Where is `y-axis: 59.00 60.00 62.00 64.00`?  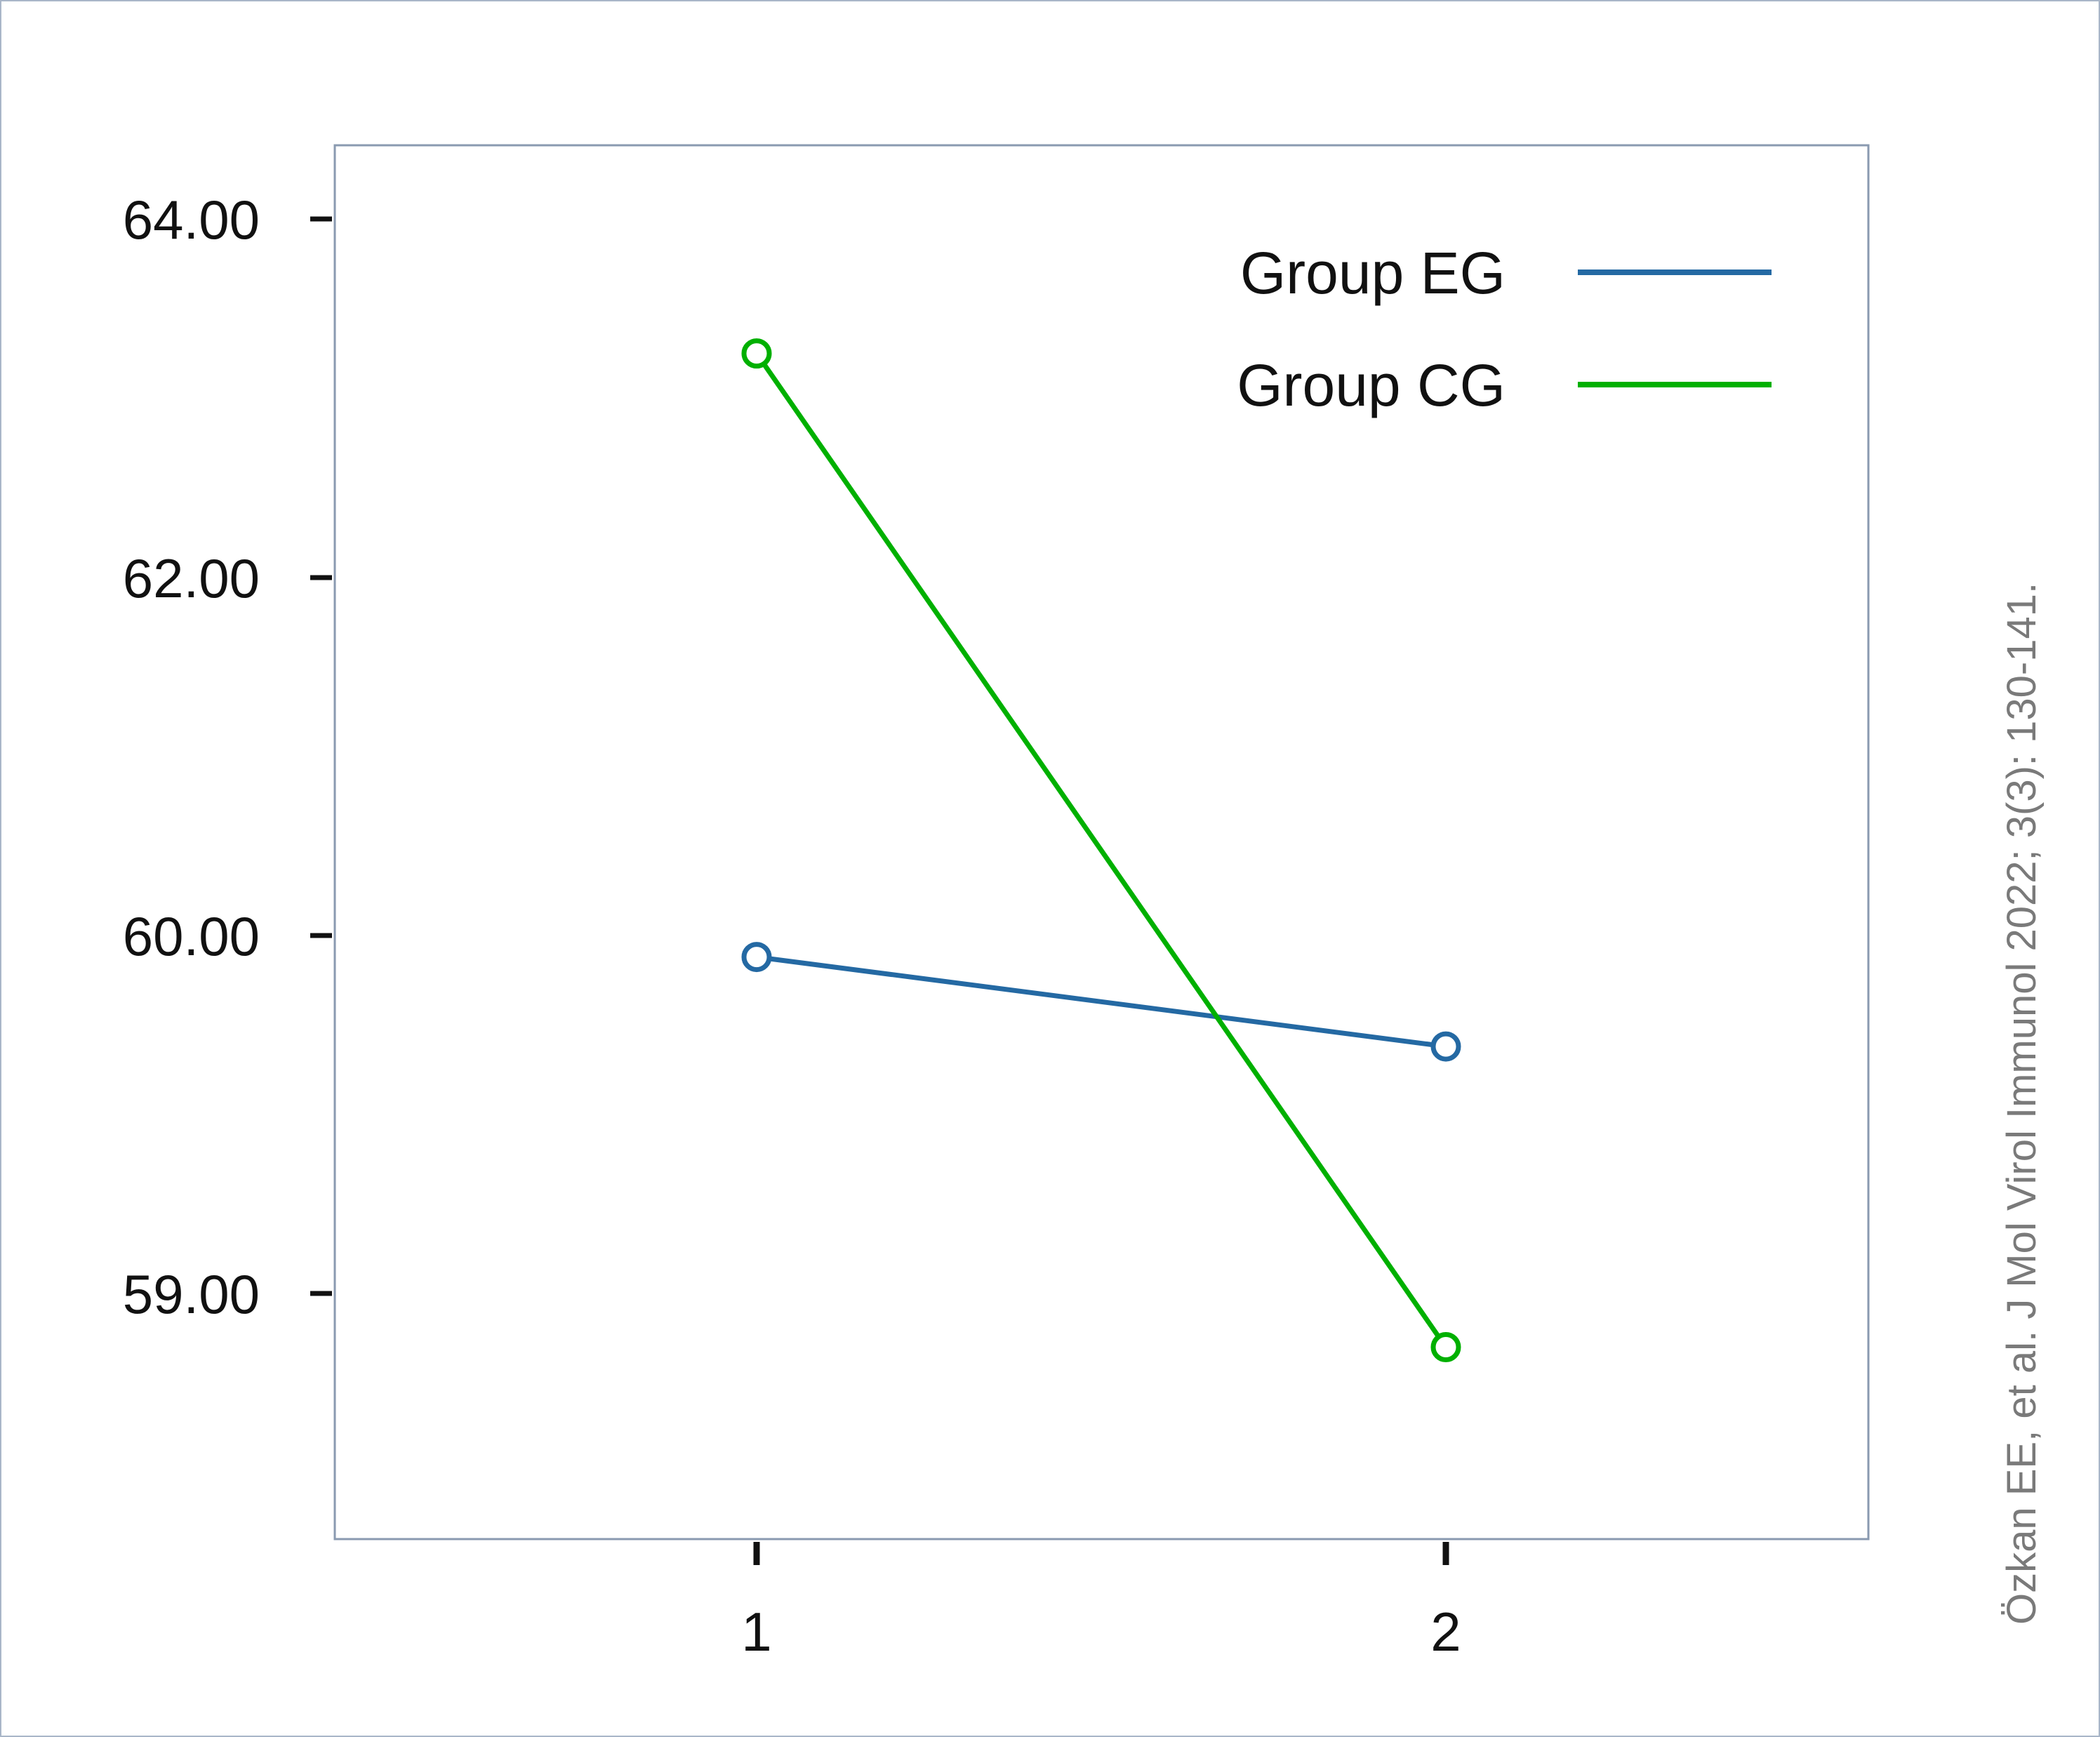
y-axis: 59.00 60.00 62.00 64.00 is located at coordinates (227, 757).